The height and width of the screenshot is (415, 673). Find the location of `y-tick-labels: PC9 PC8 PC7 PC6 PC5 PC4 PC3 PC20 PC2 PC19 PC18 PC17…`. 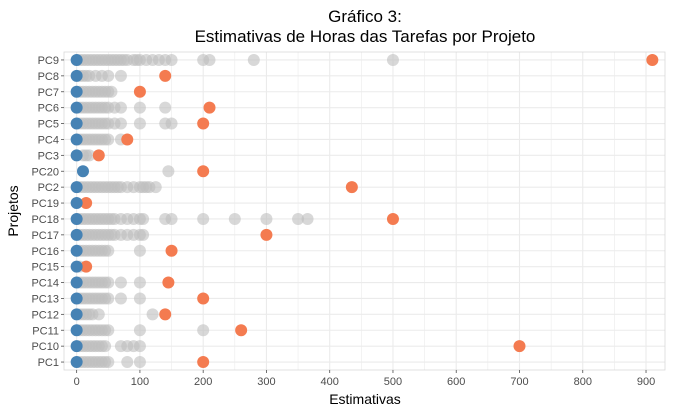

y-tick-labels: PC9 PC8 PC7 PC6 PC5 PC4 PC3 PC20 PC2 PC19 PC18 PC17… is located at coordinates (47, 212).